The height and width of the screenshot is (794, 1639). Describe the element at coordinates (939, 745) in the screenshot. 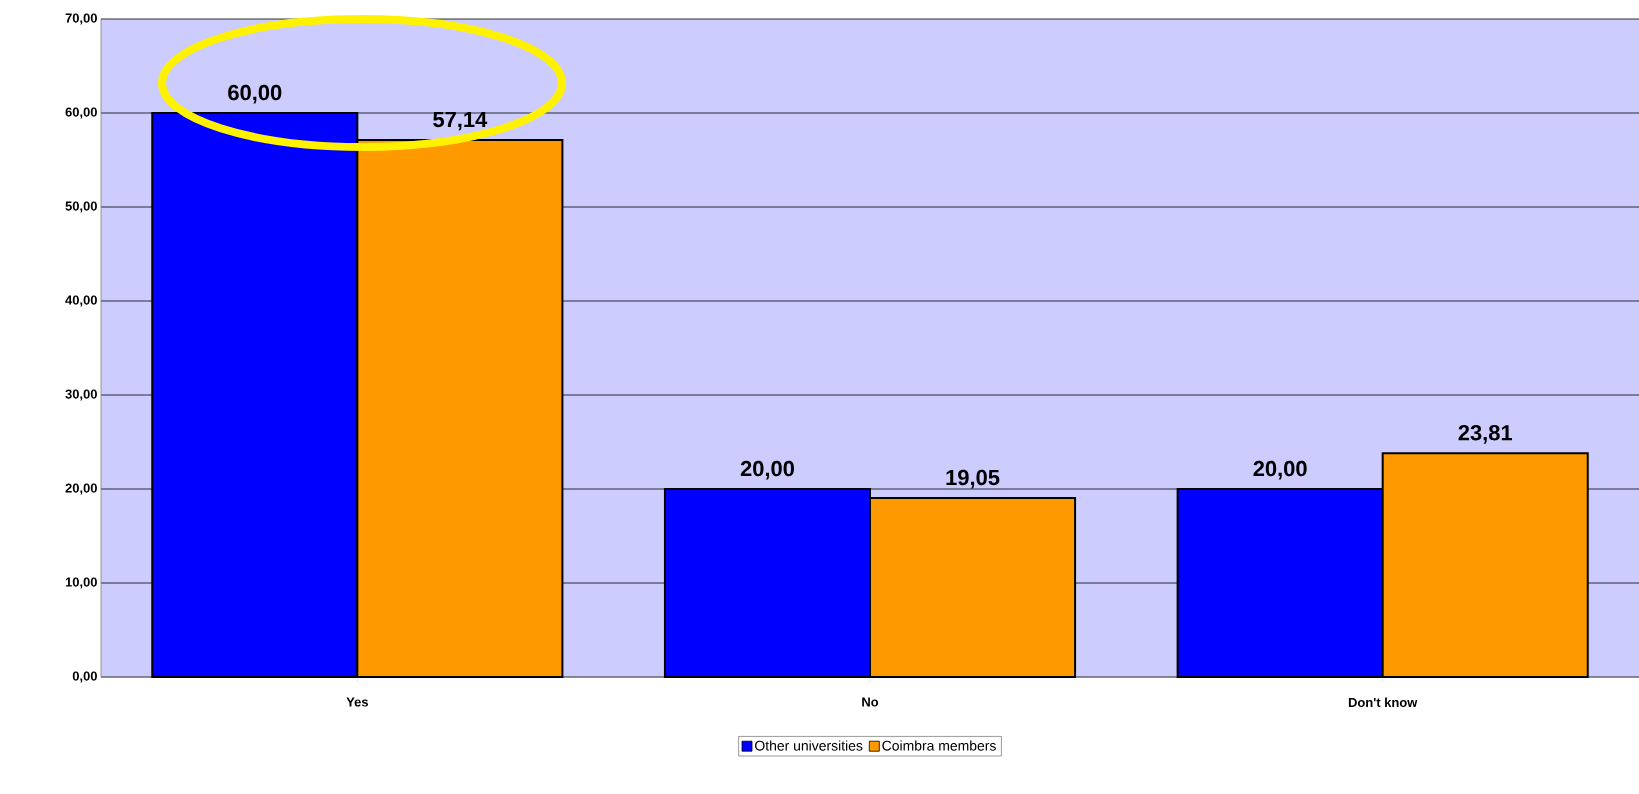

I see `legend-label: Coimbra members` at that location.